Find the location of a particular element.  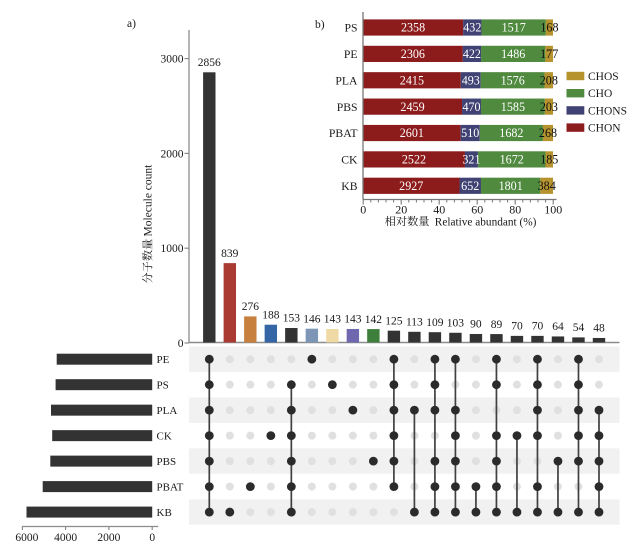

svg-text: 177 is located at coordinates (549, 54).